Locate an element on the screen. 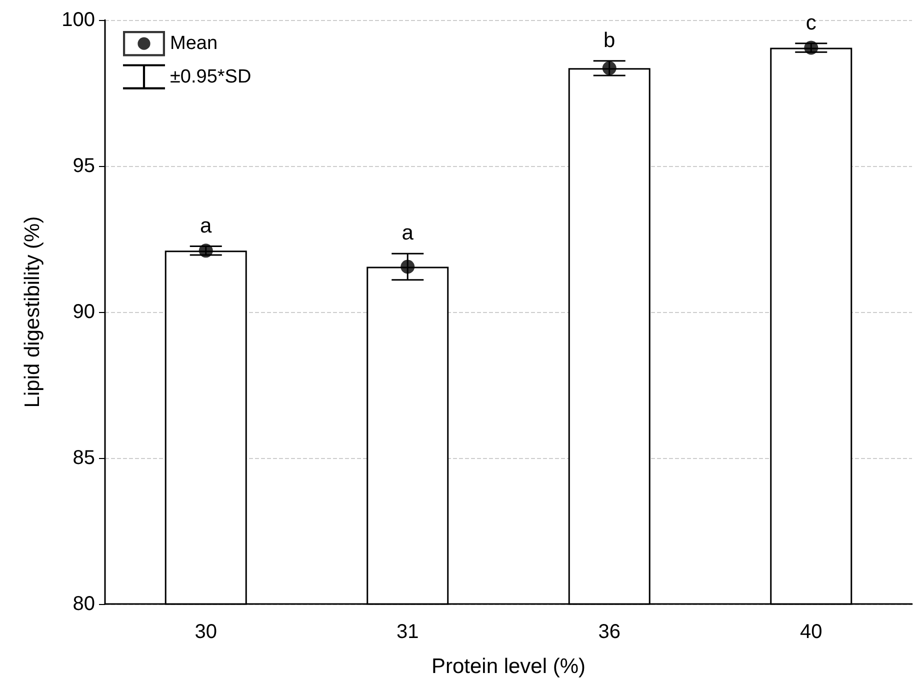 The width and height of the screenshot is (914, 693). annotation: ±0.95*SD is located at coordinates (211, 77).